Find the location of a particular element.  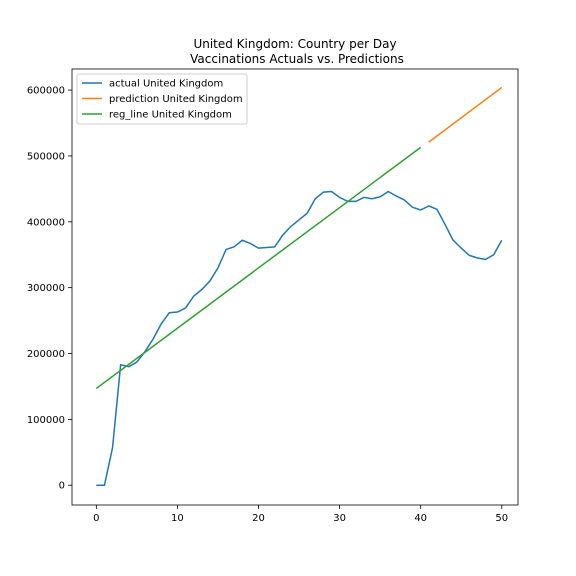

x-tick-label: 50 is located at coordinates (501, 518).